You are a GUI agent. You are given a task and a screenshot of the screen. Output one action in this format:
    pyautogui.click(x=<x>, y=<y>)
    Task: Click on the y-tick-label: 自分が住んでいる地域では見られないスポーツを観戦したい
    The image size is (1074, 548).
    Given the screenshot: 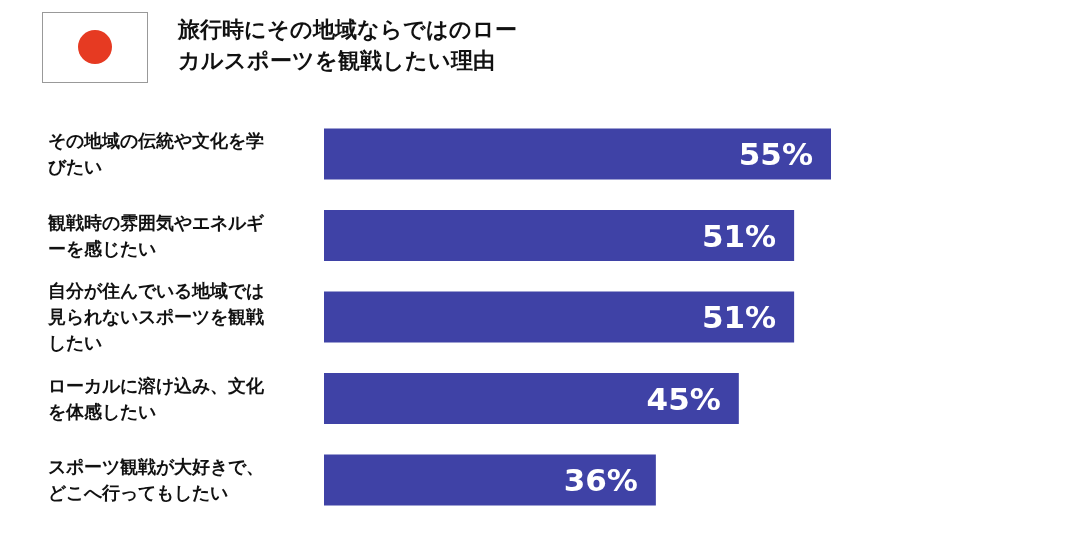 What is the action you would take?
    pyautogui.click(x=156, y=317)
    